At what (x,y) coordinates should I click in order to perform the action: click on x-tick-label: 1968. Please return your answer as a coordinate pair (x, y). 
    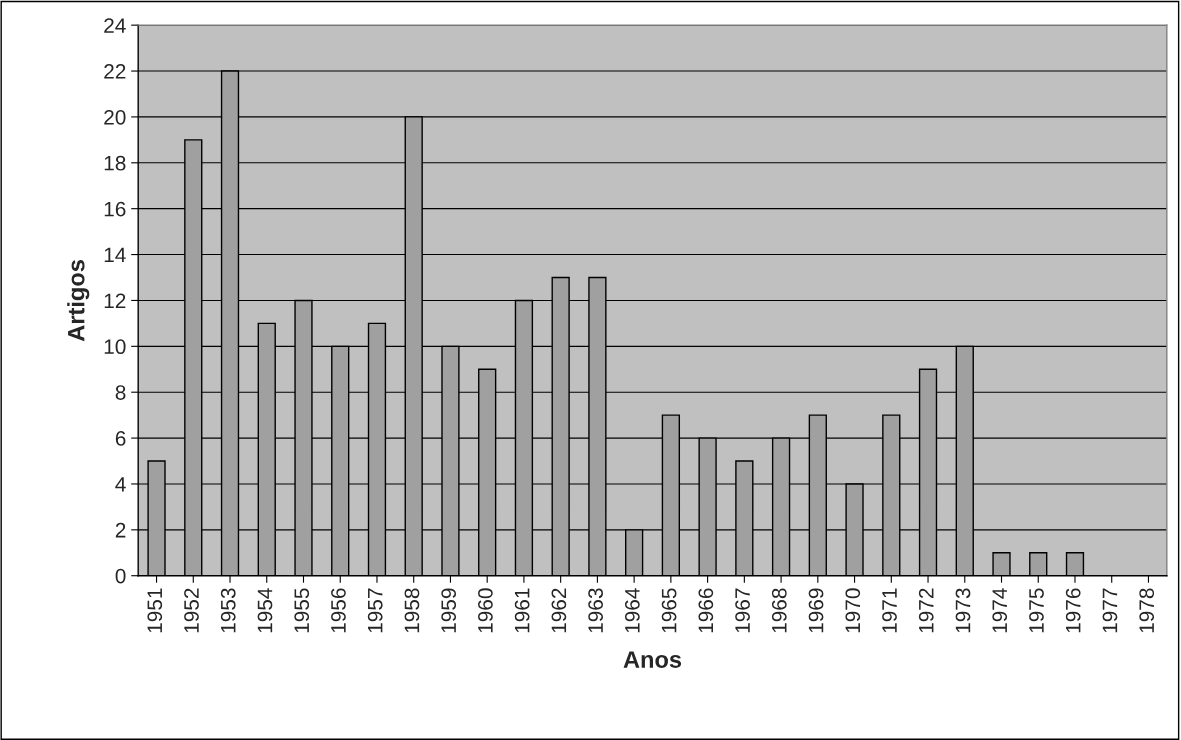
    Looking at the image, I should click on (779, 610).